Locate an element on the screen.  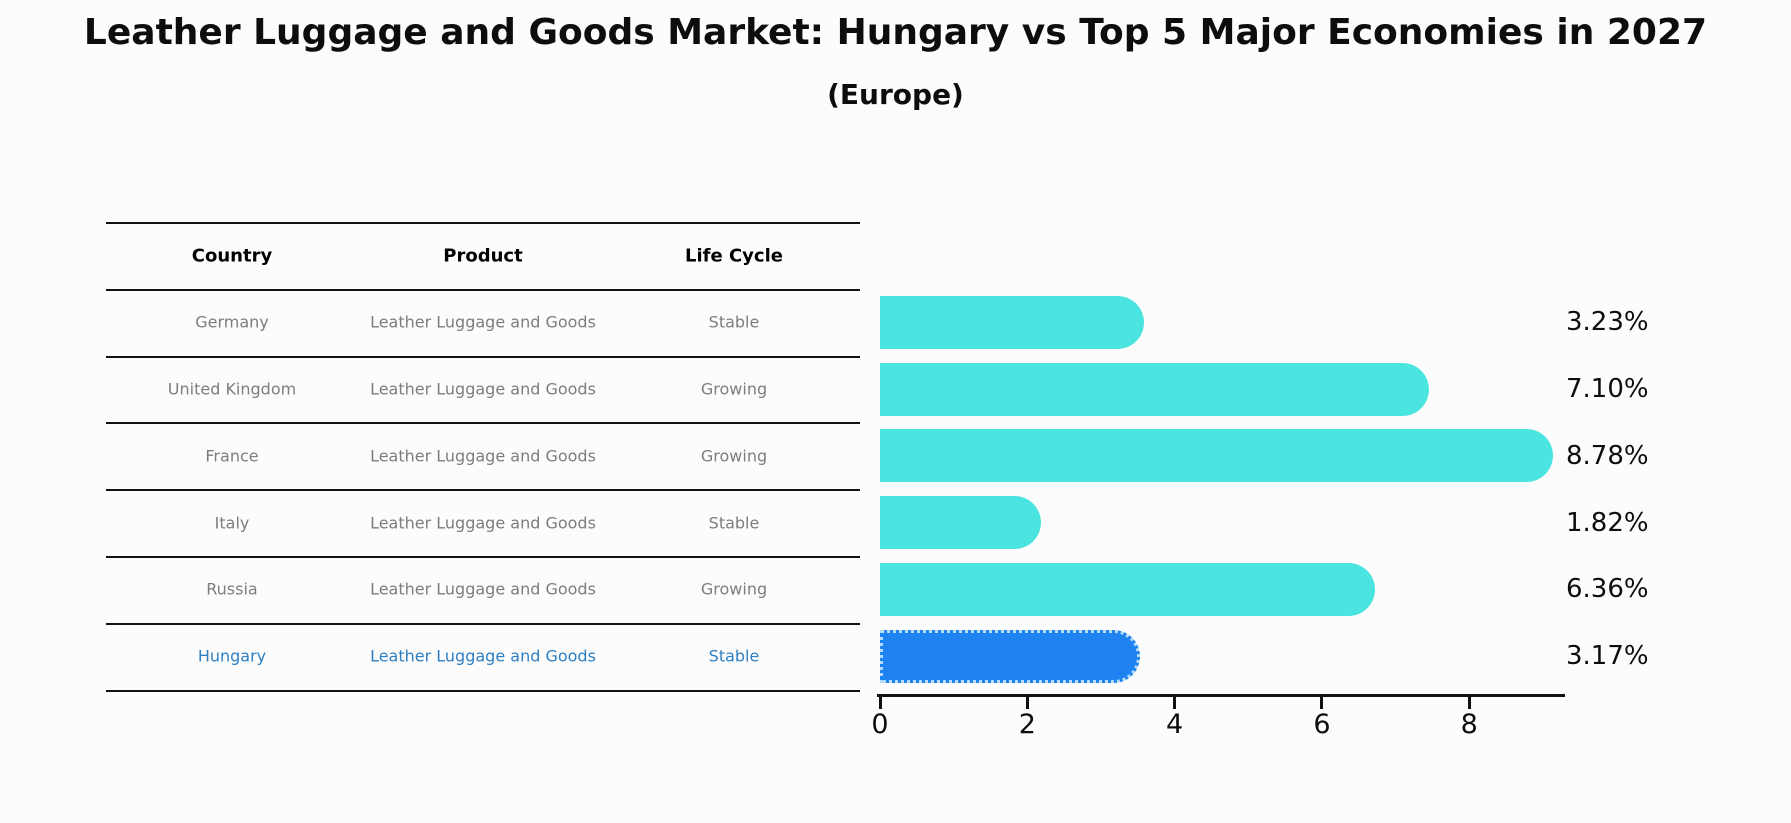
cell-country: Russia is located at coordinates (232, 589).